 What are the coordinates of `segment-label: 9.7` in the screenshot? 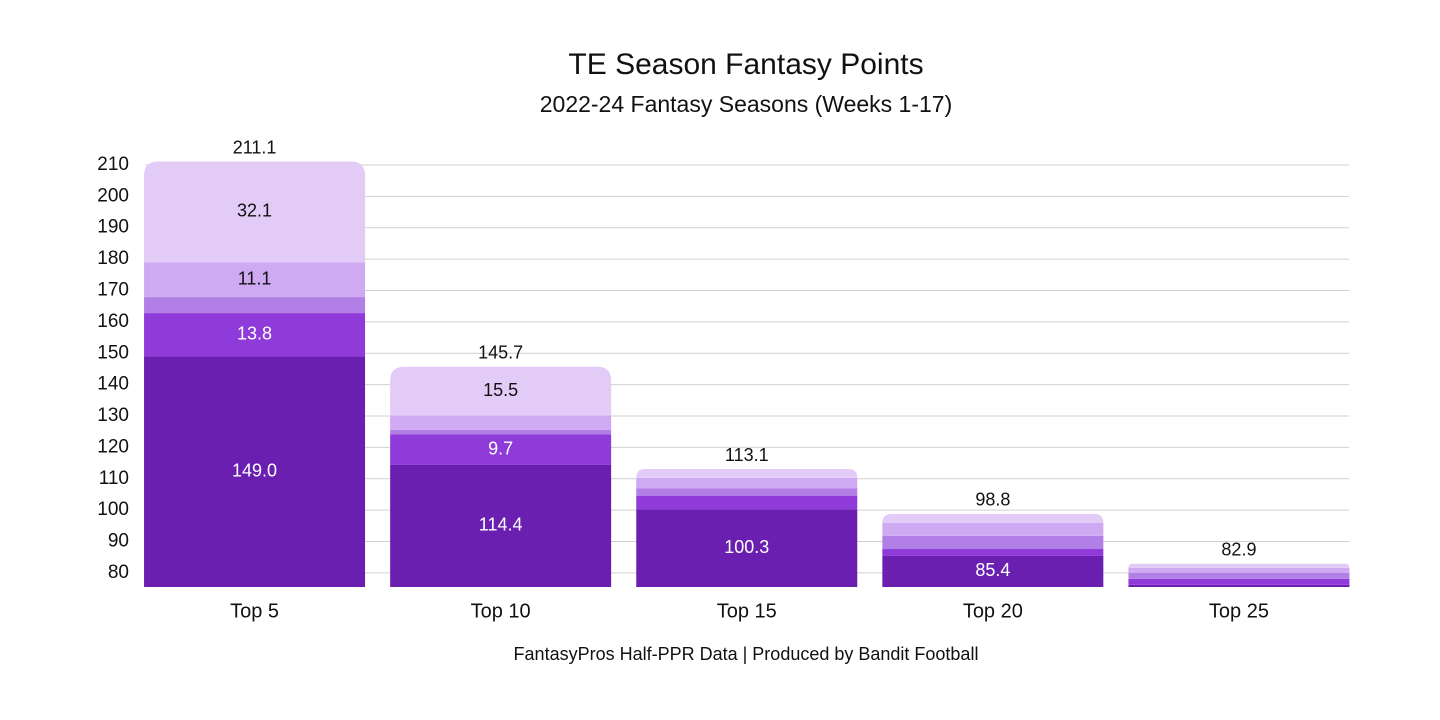 It's located at (500, 448).